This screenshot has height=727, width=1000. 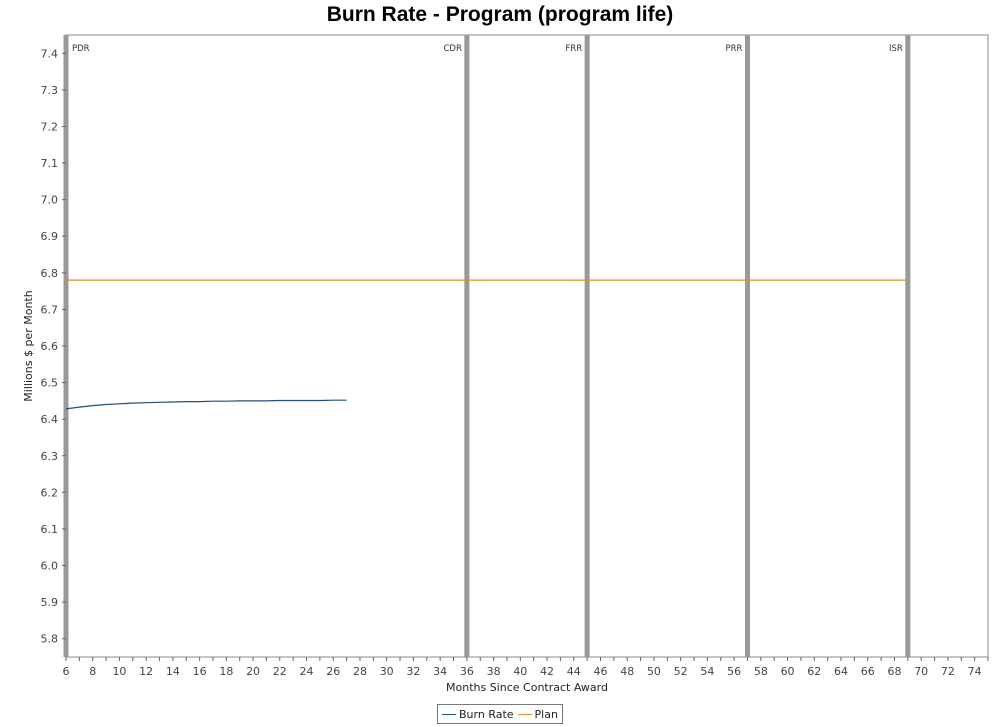 What do you see at coordinates (50, 492) in the screenshot?
I see `y-tick-label-6.2: 6.2` at bounding box center [50, 492].